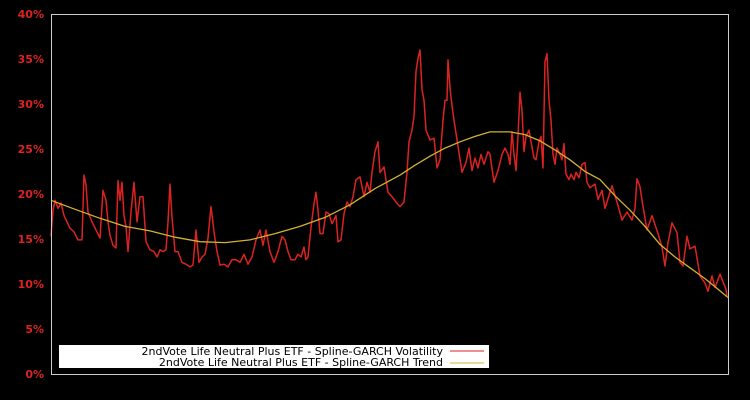 The width and height of the screenshot is (750, 400). I want to click on y-axis-ticks: 0% 5% 10% 15% 20% 25% 30% 35% 40%, so click(31, 194).